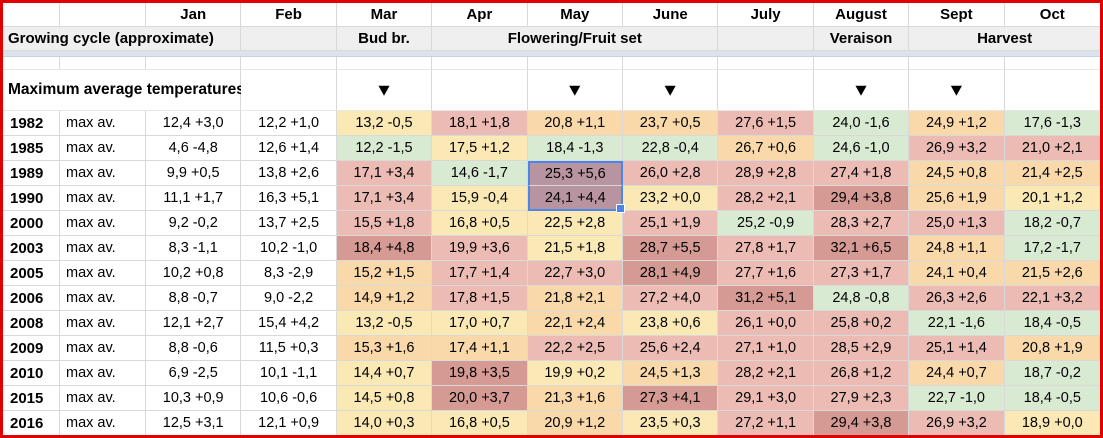 The width and height of the screenshot is (1103, 438). I want to click on cell-2008-august: 25,8 +0,2, so click(861, 323).